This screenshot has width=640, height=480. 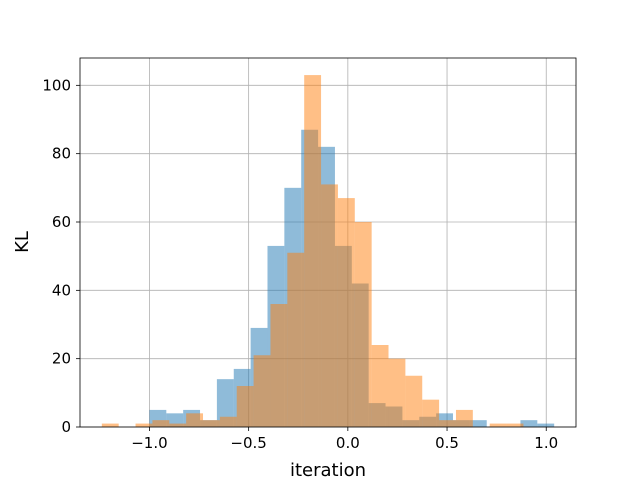 What do you see at coordinates (61, 154) in the screenshot?
I see `y-tick-label: 80` at bounding box center [61, 154].